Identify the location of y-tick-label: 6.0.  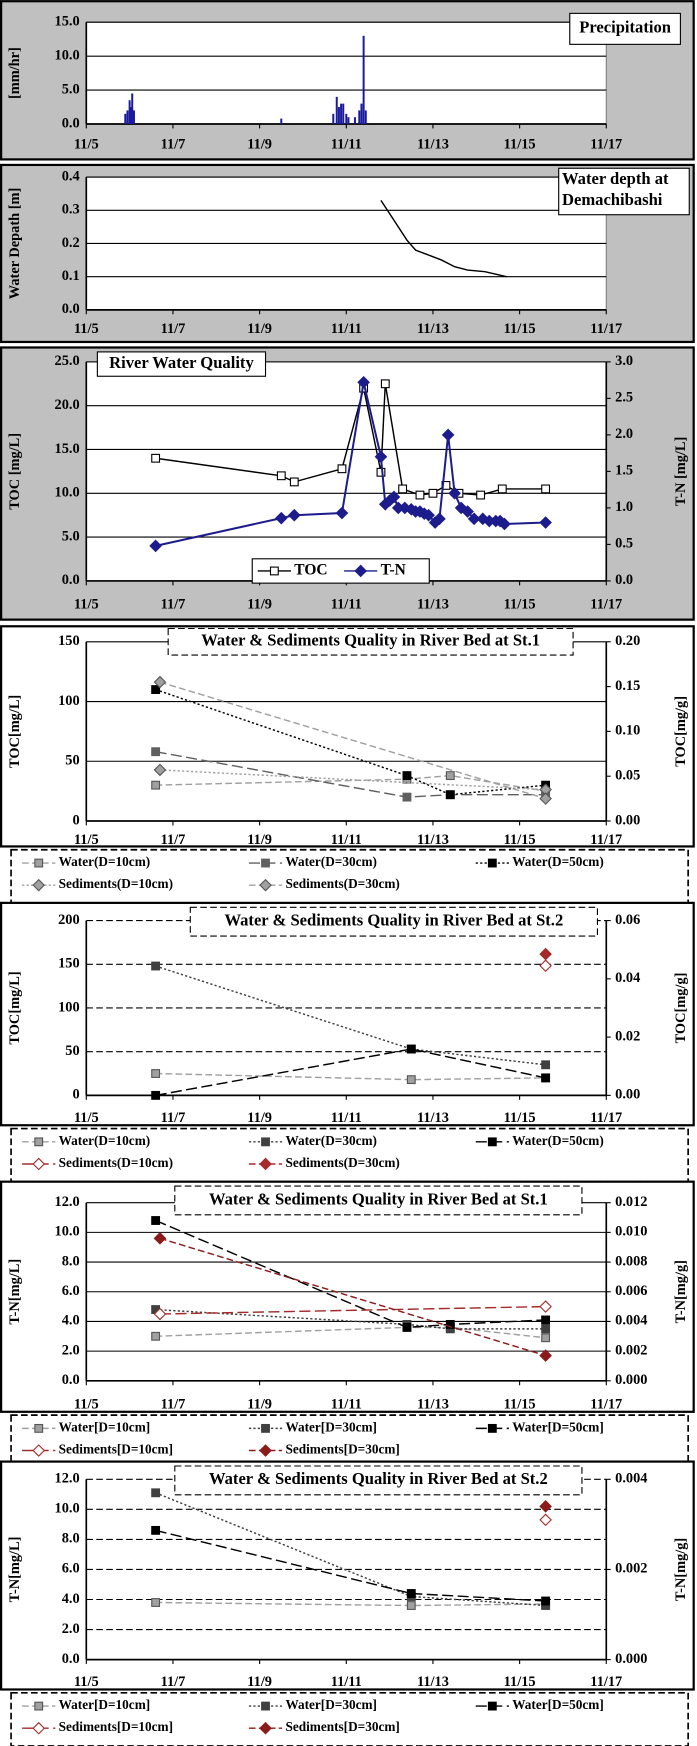
(71, 1569).